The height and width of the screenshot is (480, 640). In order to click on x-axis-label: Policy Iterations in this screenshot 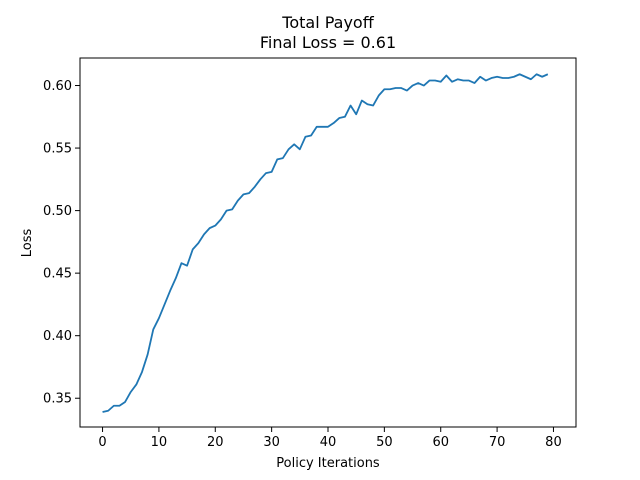, I will do `click(328, 463)`.